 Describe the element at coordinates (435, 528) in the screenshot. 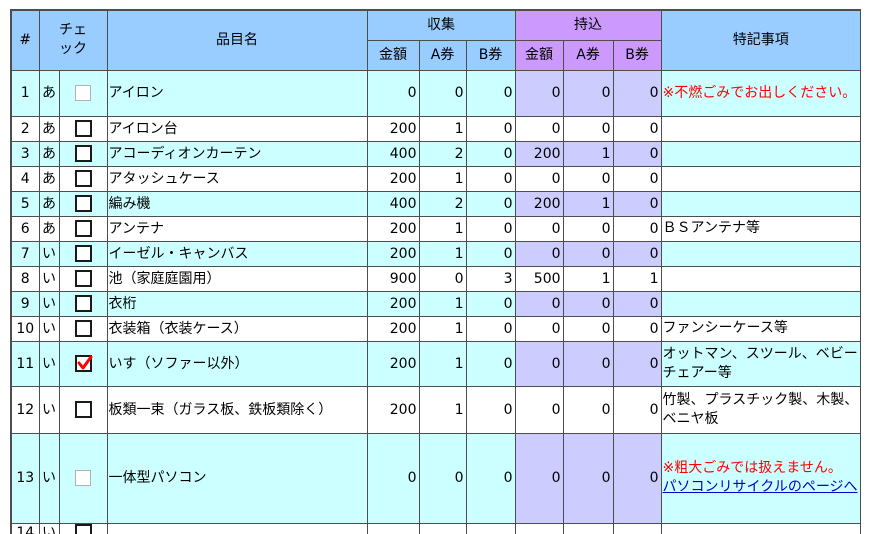

I see `table-row: 14 い` at that location.